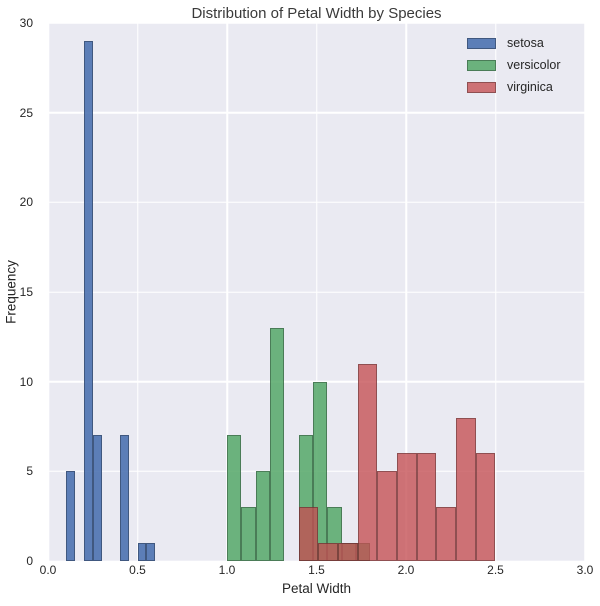 The width and height of the screenshot is (600, 606). Describe the element at coordinates (585, 570) in the screenshot. I see `x-tick-label: 3.0` at that location.